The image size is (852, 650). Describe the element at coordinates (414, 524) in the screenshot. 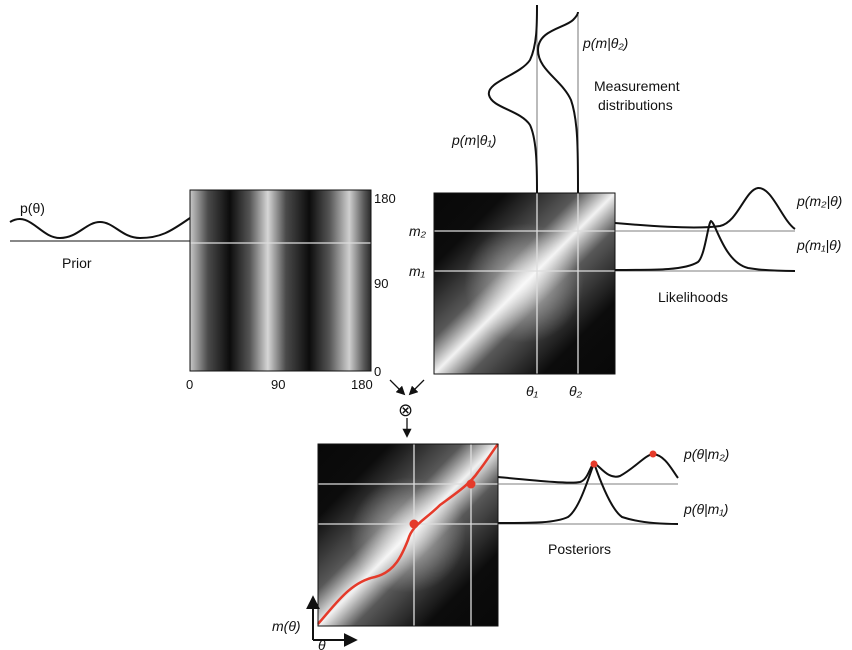

I see `posterior-estimate-point-m1` at that location.